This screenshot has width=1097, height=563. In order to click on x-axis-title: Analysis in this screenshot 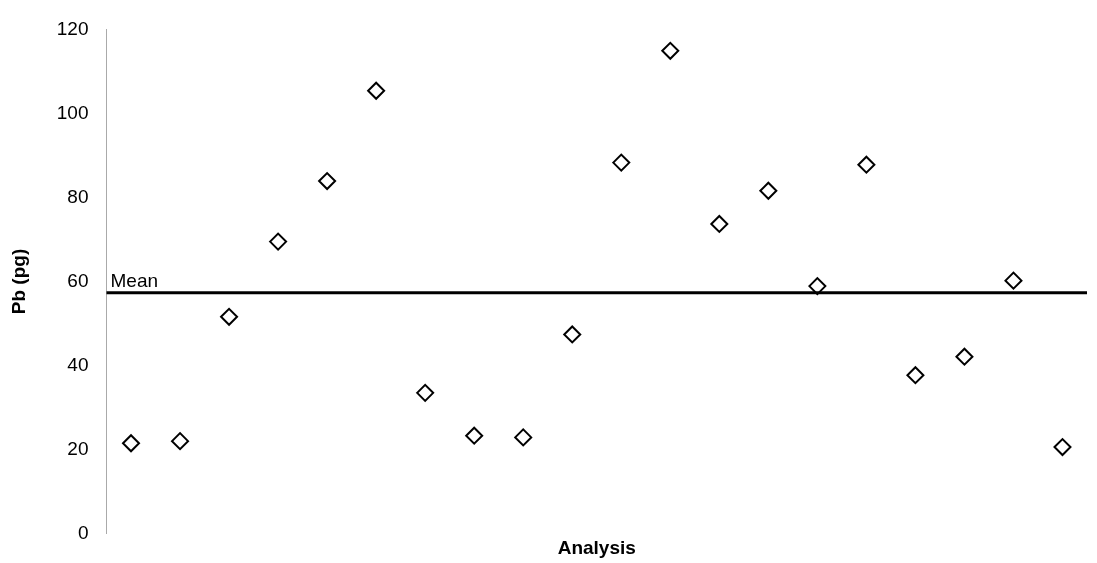, I will do `click(596, 548)`.